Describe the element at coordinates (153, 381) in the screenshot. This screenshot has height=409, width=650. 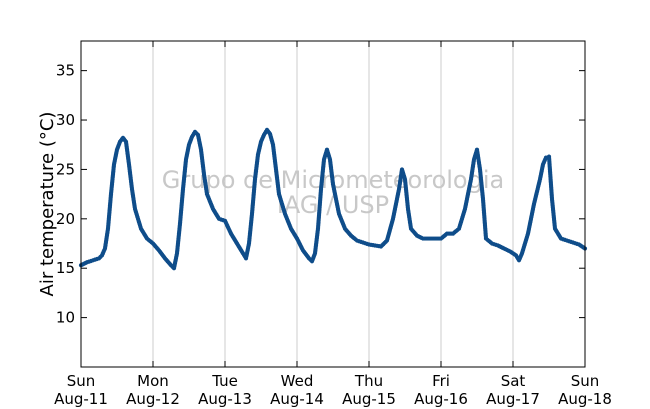
I see `x-tick-day-label: Mon` at that location.